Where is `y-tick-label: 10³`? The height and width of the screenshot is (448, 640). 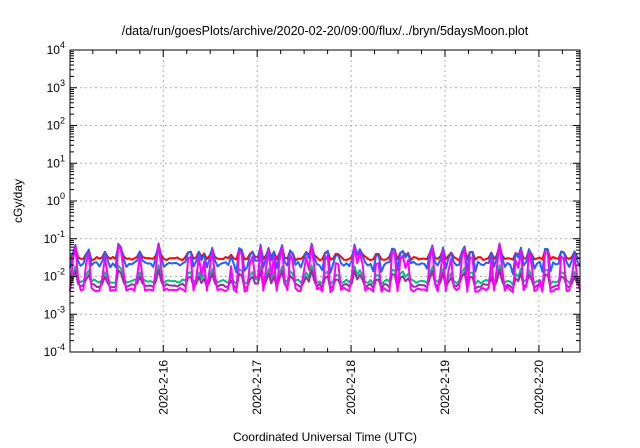 y-tick-label: 10³ is located at coordinates (56, 86).